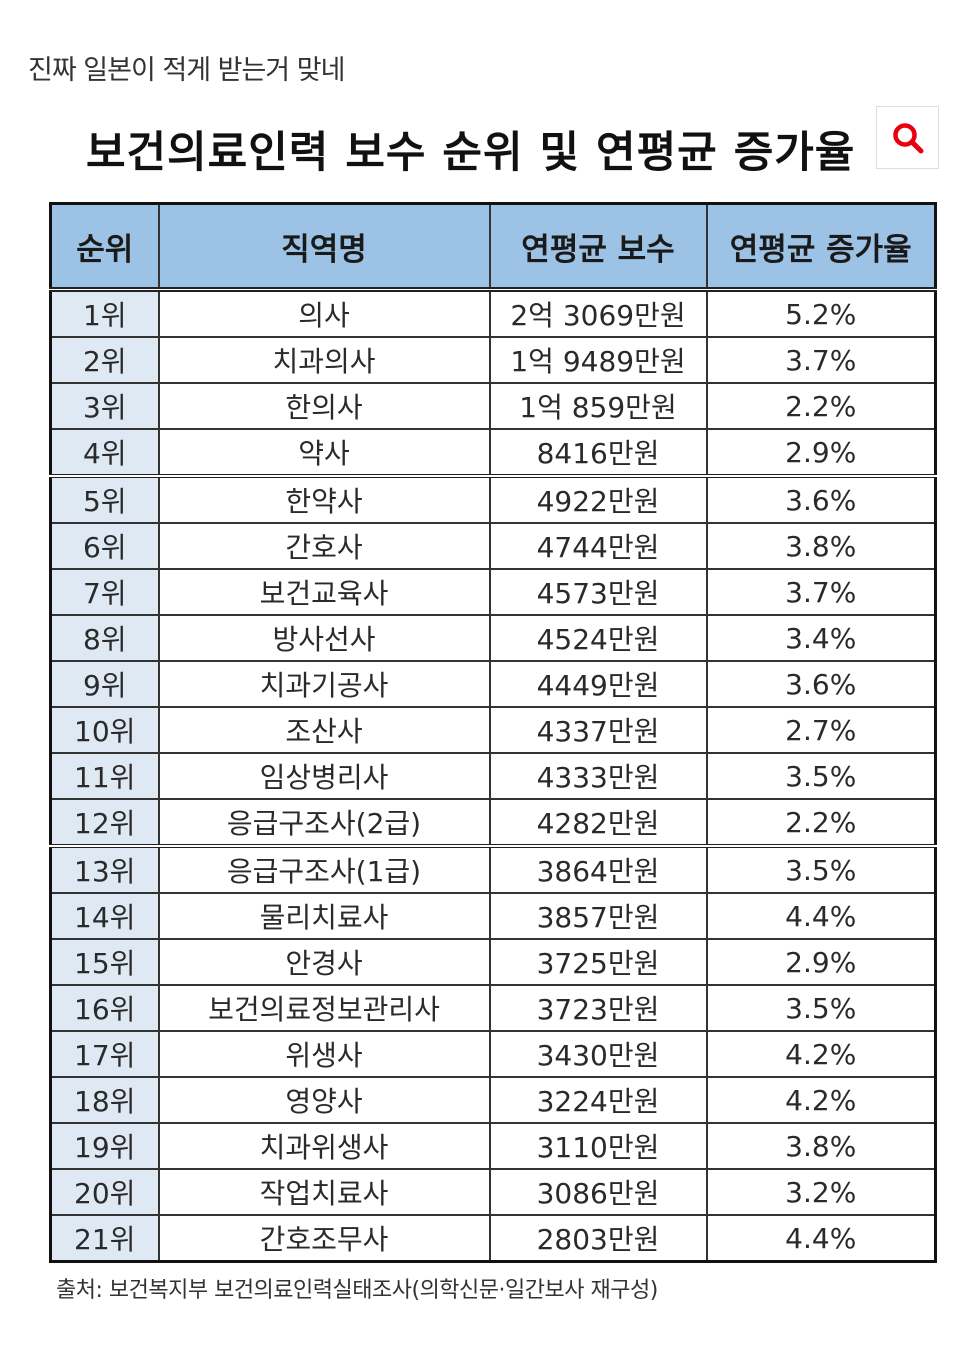 This screenshot has width=966, height=1346. Describe the element at coordinates (598, 962) in the screenshot. I see `pay-cell: 3725만원` at that location.